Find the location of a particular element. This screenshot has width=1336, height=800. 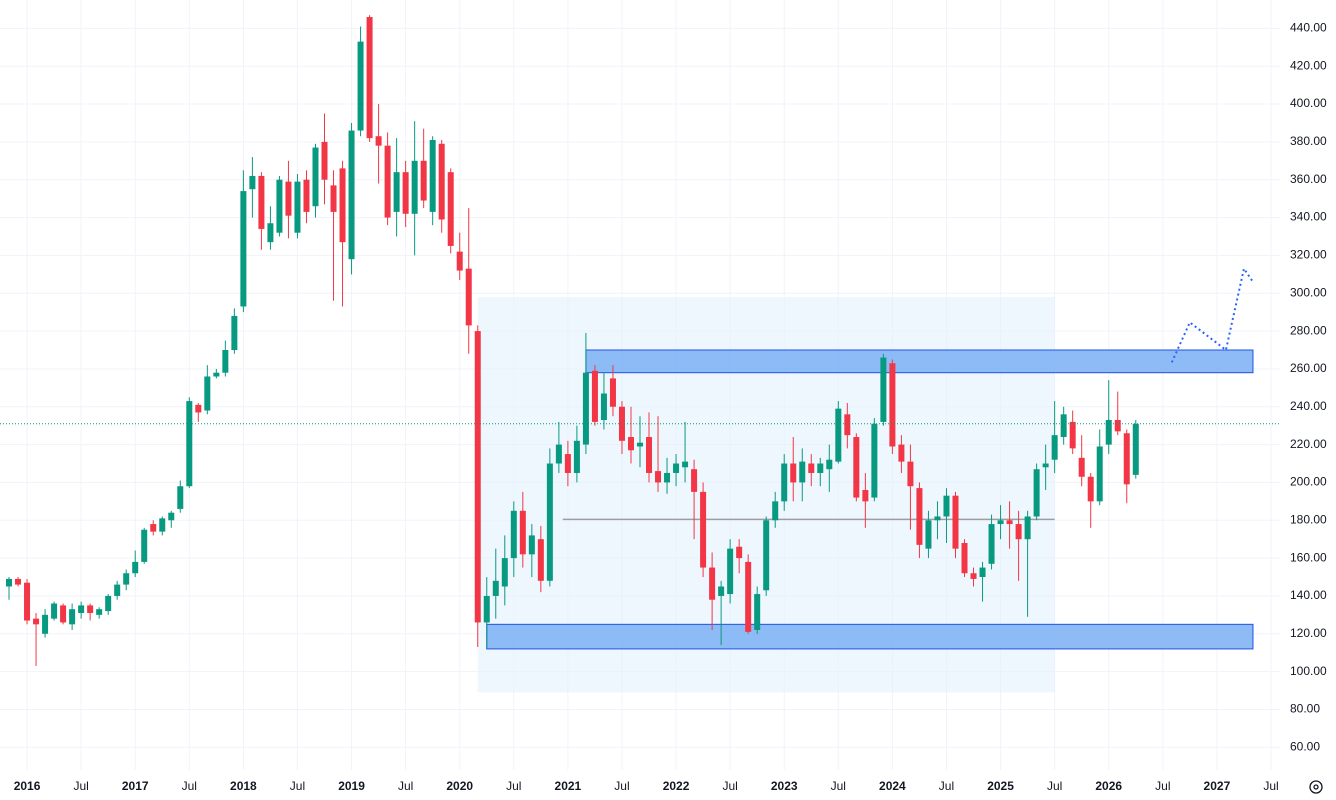

settings-icon is located at coordinates (1316, 787).